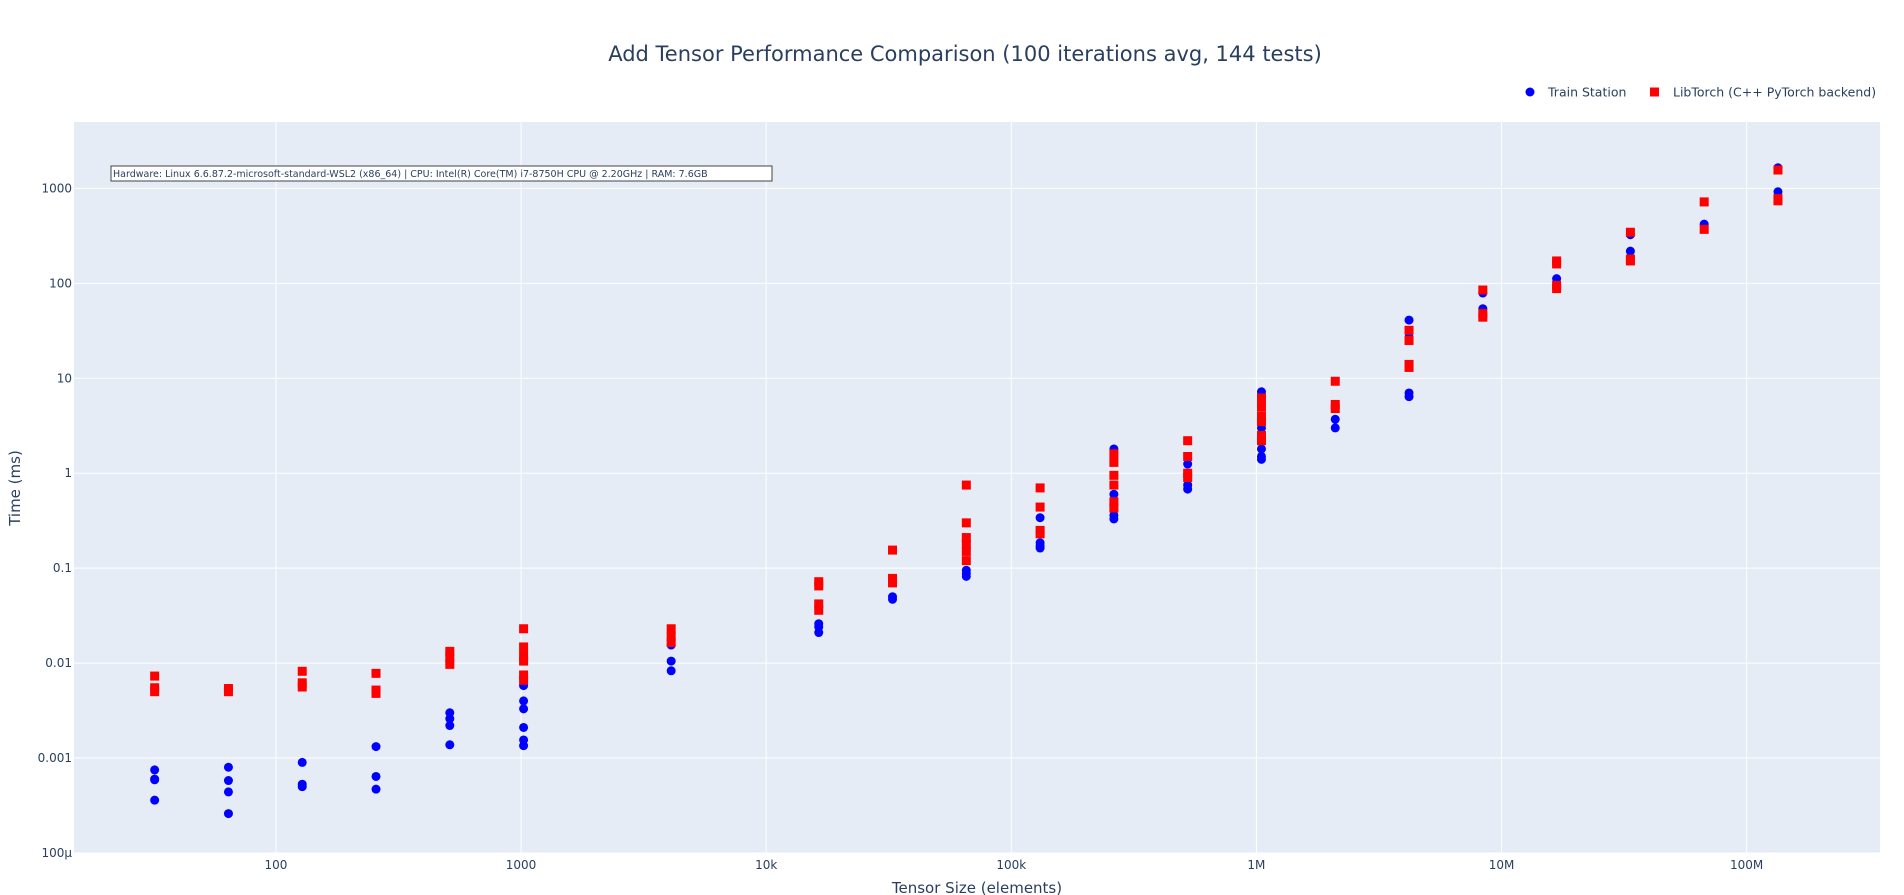  What do you see at coordinates (58, 663) in the screenshot?
I see `y-tick-label: 0.01` at bounding box center [58, 663].